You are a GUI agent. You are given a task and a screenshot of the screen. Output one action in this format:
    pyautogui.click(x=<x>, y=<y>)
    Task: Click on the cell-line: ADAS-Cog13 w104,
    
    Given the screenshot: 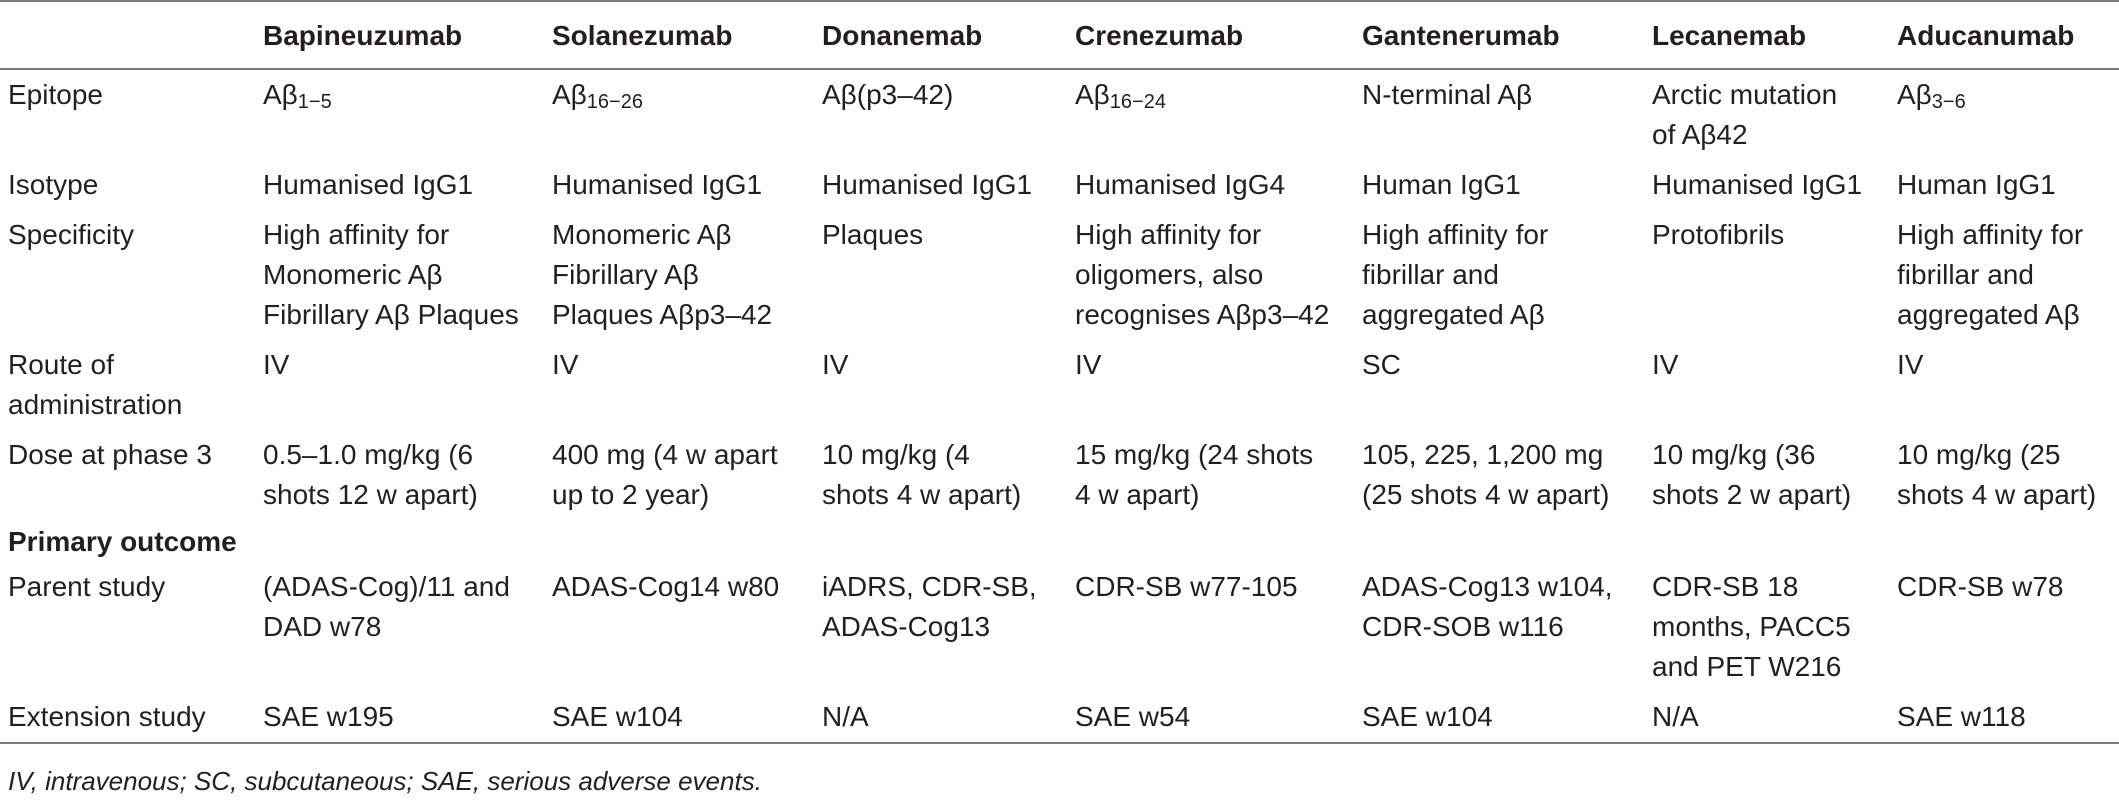 What is the action you would take?
    pyautogui.click(x=1487, y=586)
    